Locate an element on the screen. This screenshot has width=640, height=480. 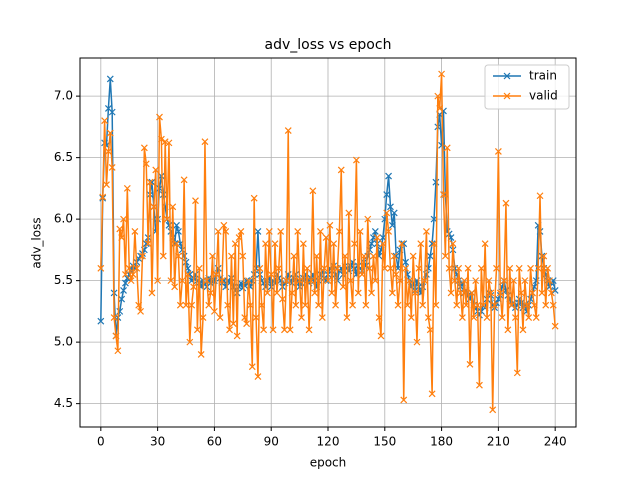
chart-title: adv_loss vs epoch is located at coordinates (328, 45).